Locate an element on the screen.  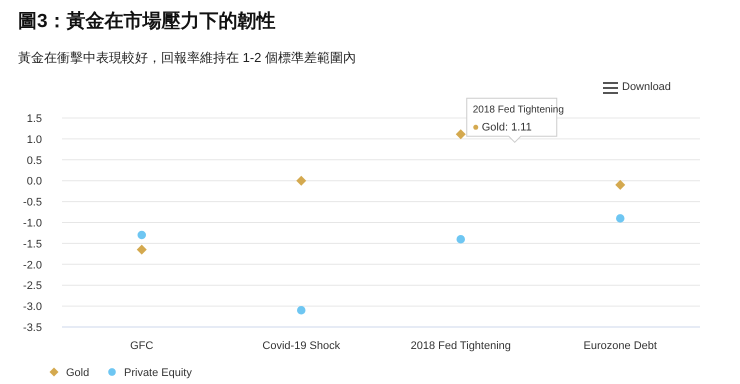
legend-label: Gold is located at coordinates (78, 373).